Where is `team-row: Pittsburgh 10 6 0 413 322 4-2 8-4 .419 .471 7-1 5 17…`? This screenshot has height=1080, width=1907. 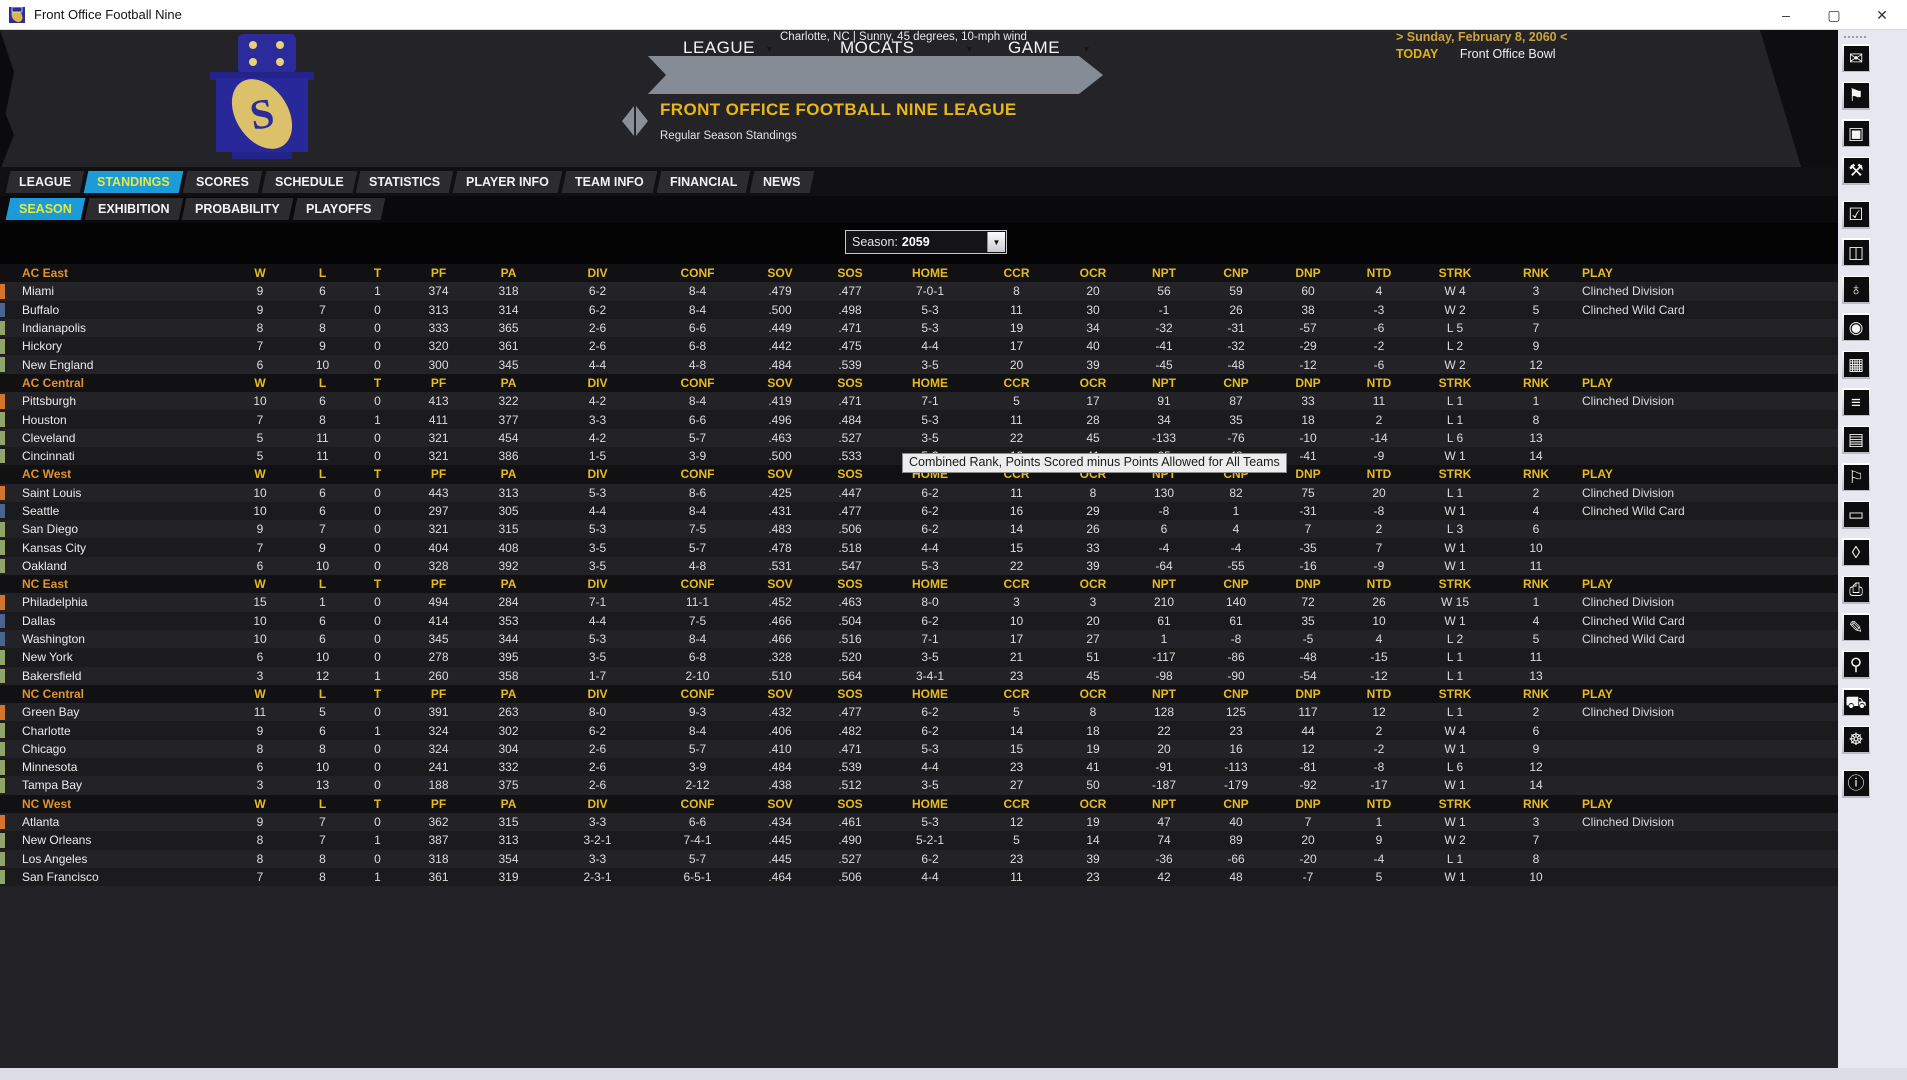
team-row: Pittsburgh 10 6 0 413 322 4-2 8-4 .419 .471 7-1 5 17… is located at coordinates (919, 401).